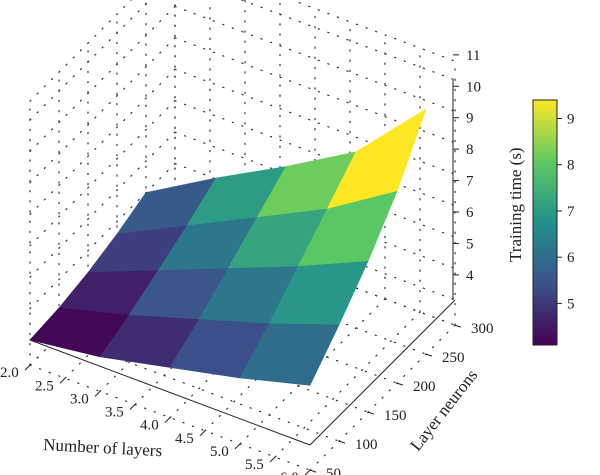  I want to click on y-tick-label: 300, so click(482, 329).